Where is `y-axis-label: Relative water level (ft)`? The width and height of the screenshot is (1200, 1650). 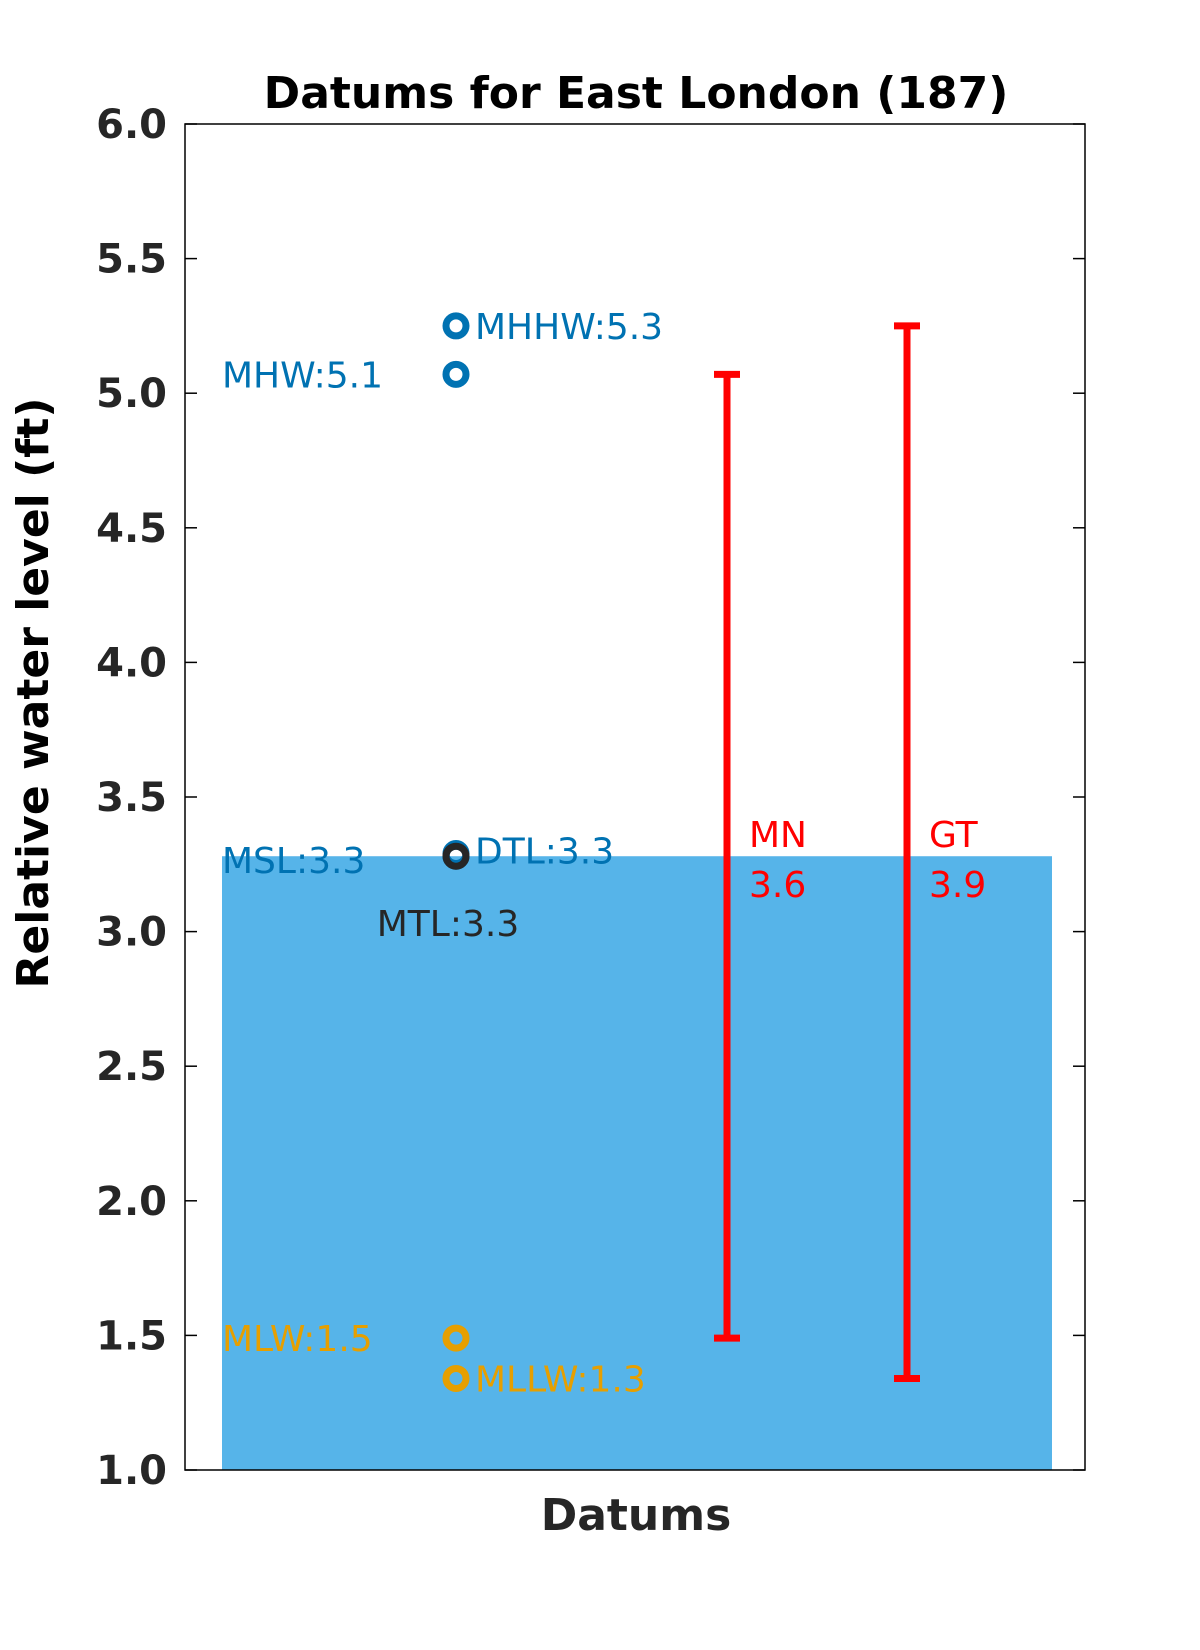 y-axis-label: Relative water level (ft) is located at coordinates (33, 693).